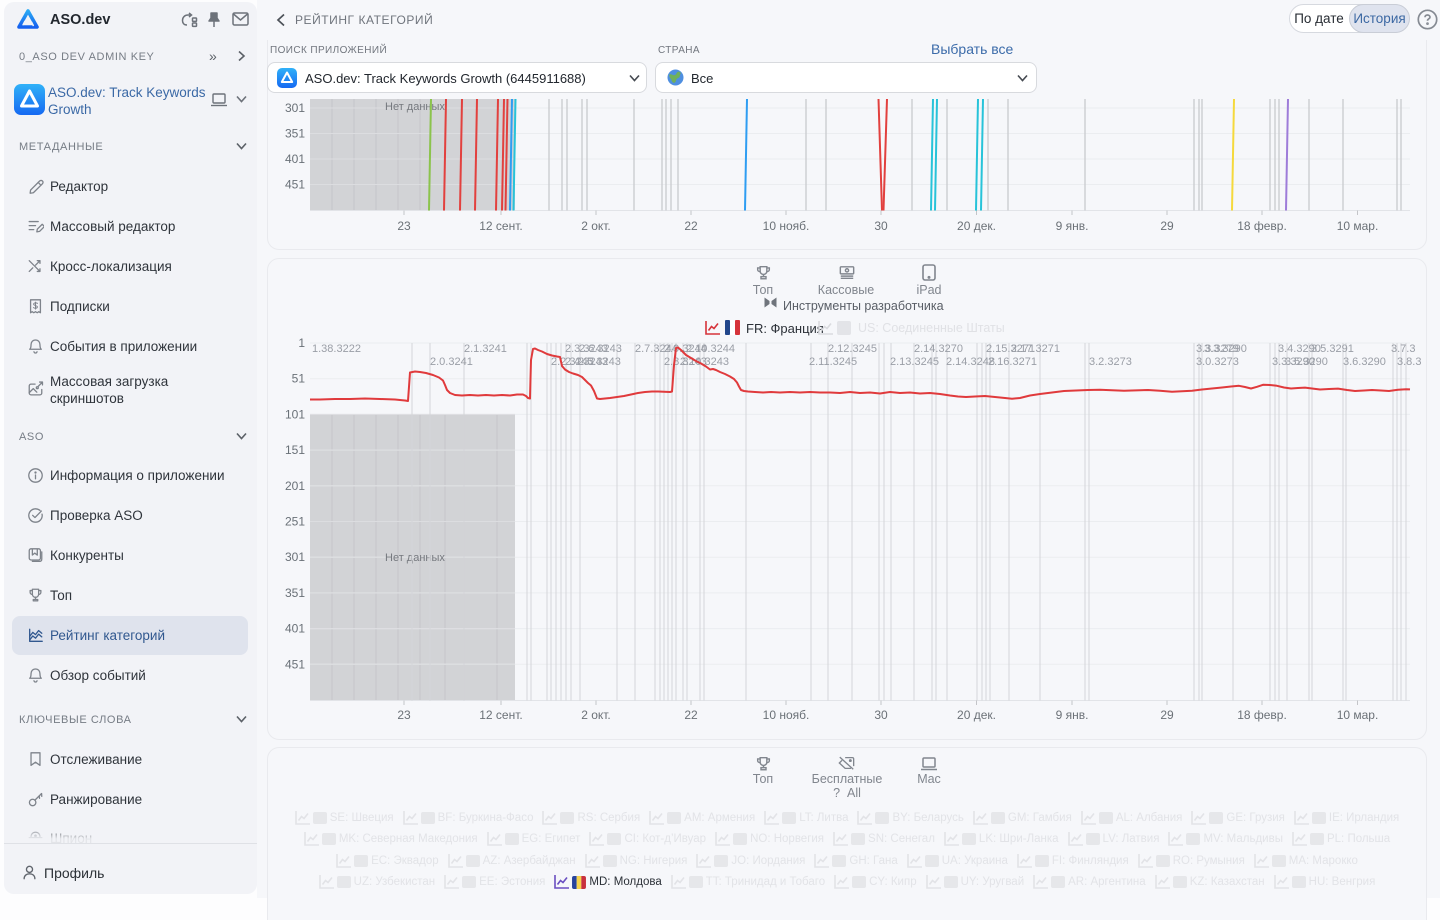 The height and width of the screenshot is (920, 1440). I want to click on svg-text: 3.2.3273, so click(1110, 362).